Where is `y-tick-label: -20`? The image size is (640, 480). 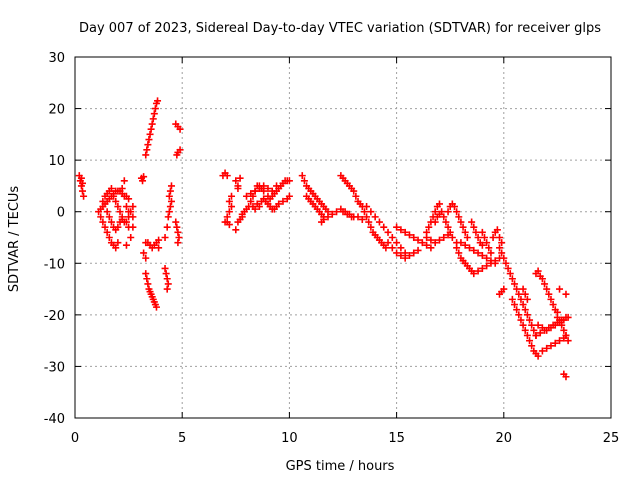
y-tick-label: -20 is located at coordinates (54, 316).